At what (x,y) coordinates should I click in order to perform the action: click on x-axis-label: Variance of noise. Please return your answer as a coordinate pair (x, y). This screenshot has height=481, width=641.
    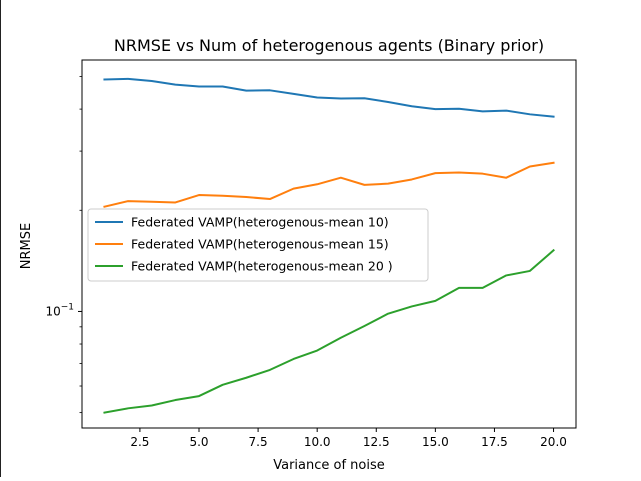
    Looking at the image, I should click on (329, 465).